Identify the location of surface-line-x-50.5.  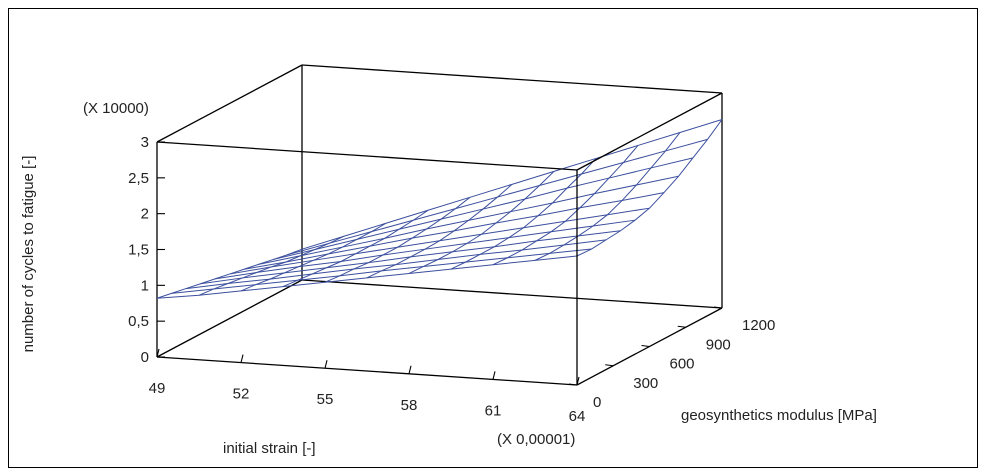
(271, 265).